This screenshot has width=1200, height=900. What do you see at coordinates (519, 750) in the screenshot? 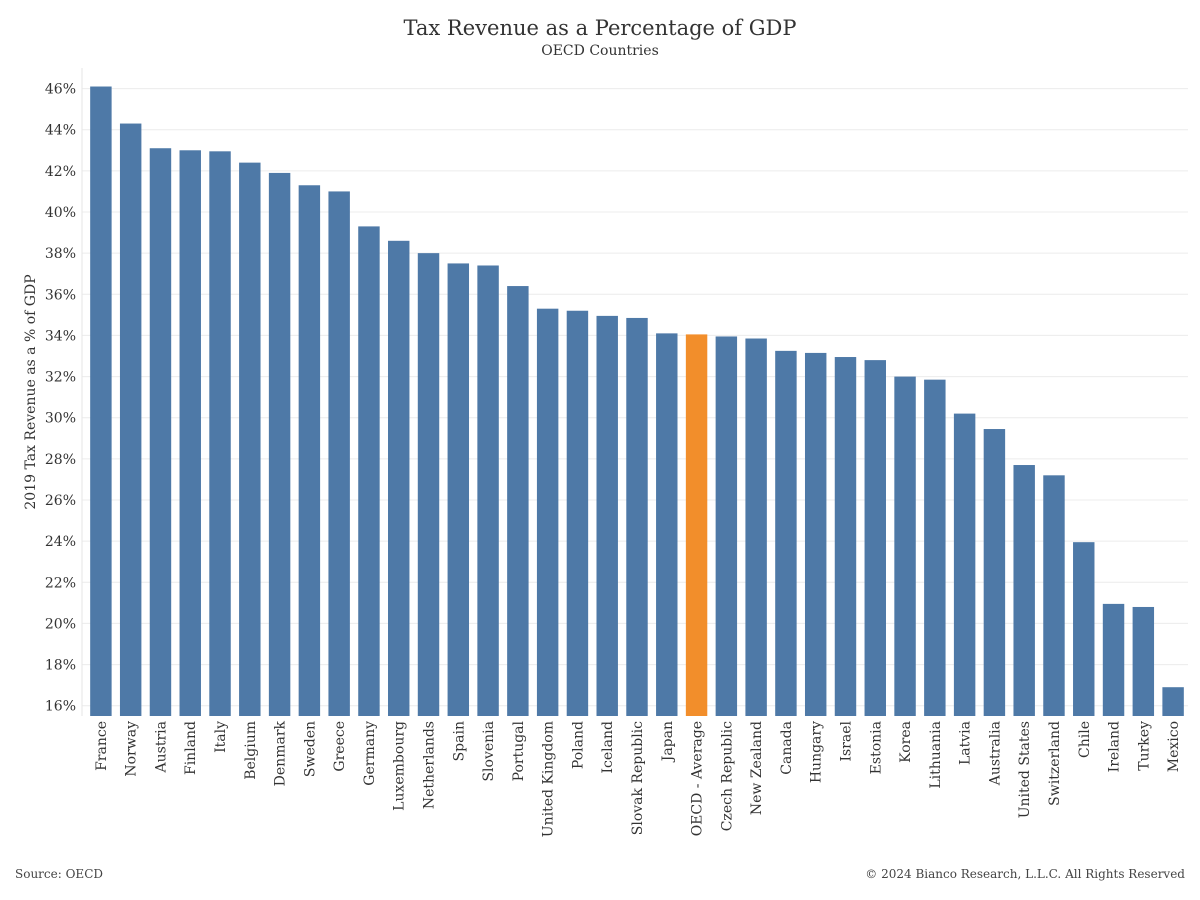
I see `x-tick-label: Portugal` at bounding box center [519, 750].